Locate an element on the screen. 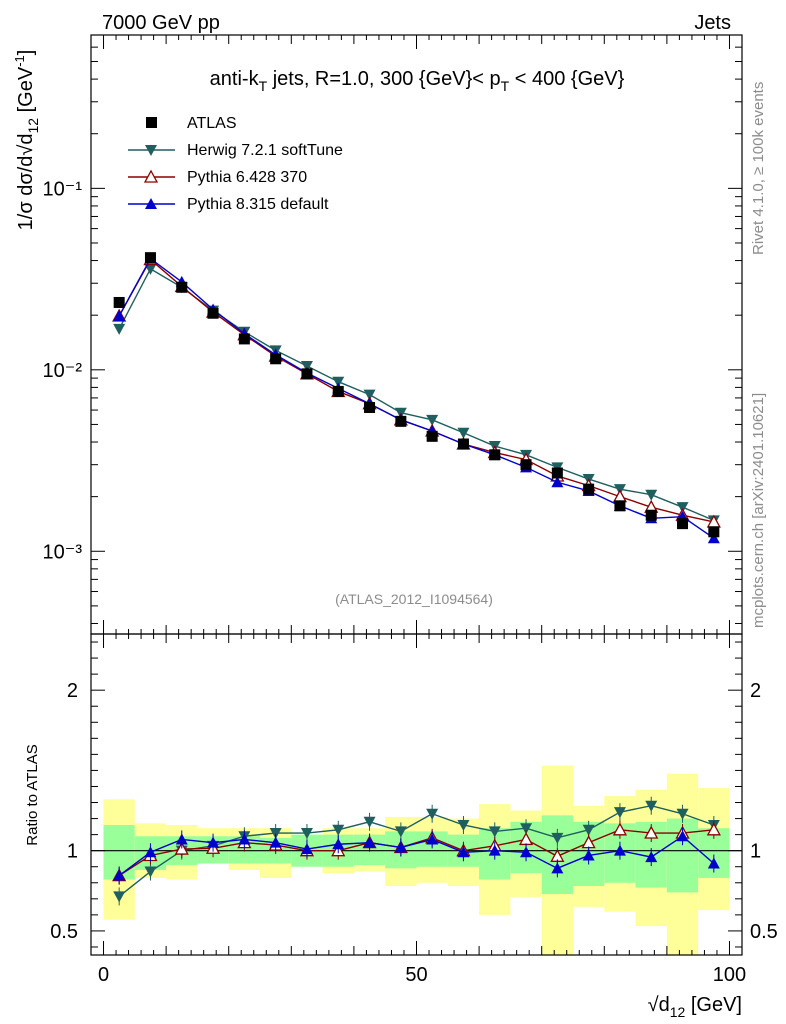 This screenshot has width=786, height=1024. main-y-tick-label: 10⁻³ is located at coordinates (63, 552).